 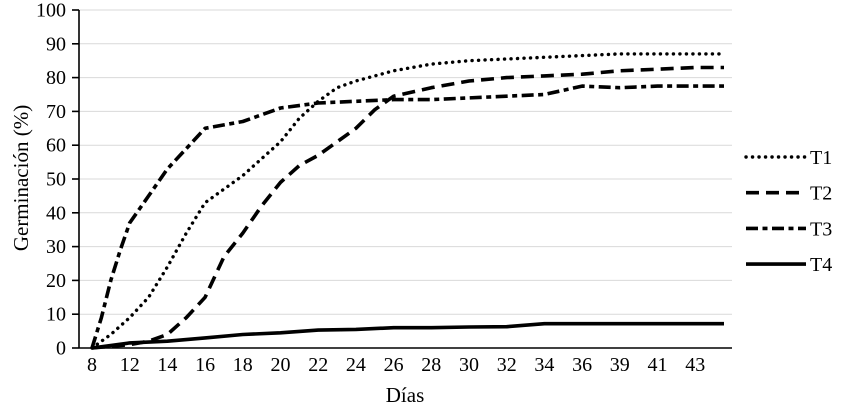 I want to click on x-tick-label-36: 36, so click(x=582, y=365).